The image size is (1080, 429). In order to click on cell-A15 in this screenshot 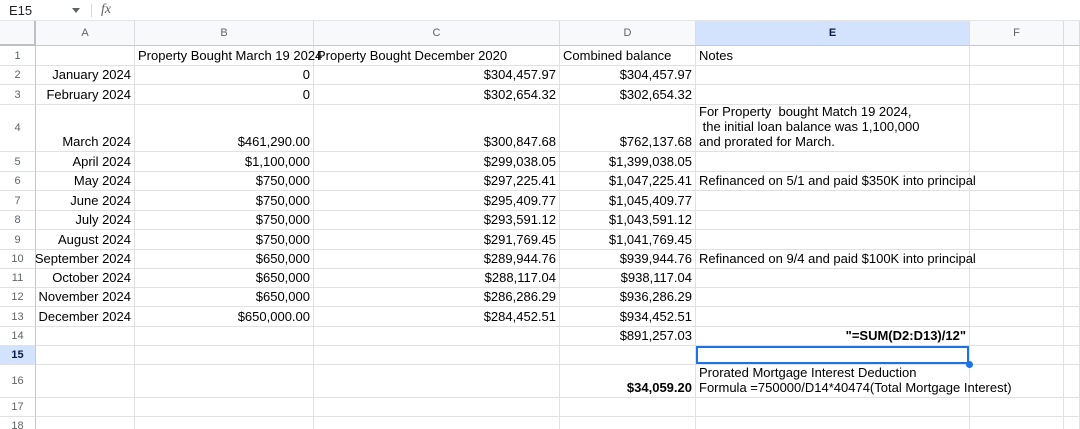, I will do `click(85, 355)`.